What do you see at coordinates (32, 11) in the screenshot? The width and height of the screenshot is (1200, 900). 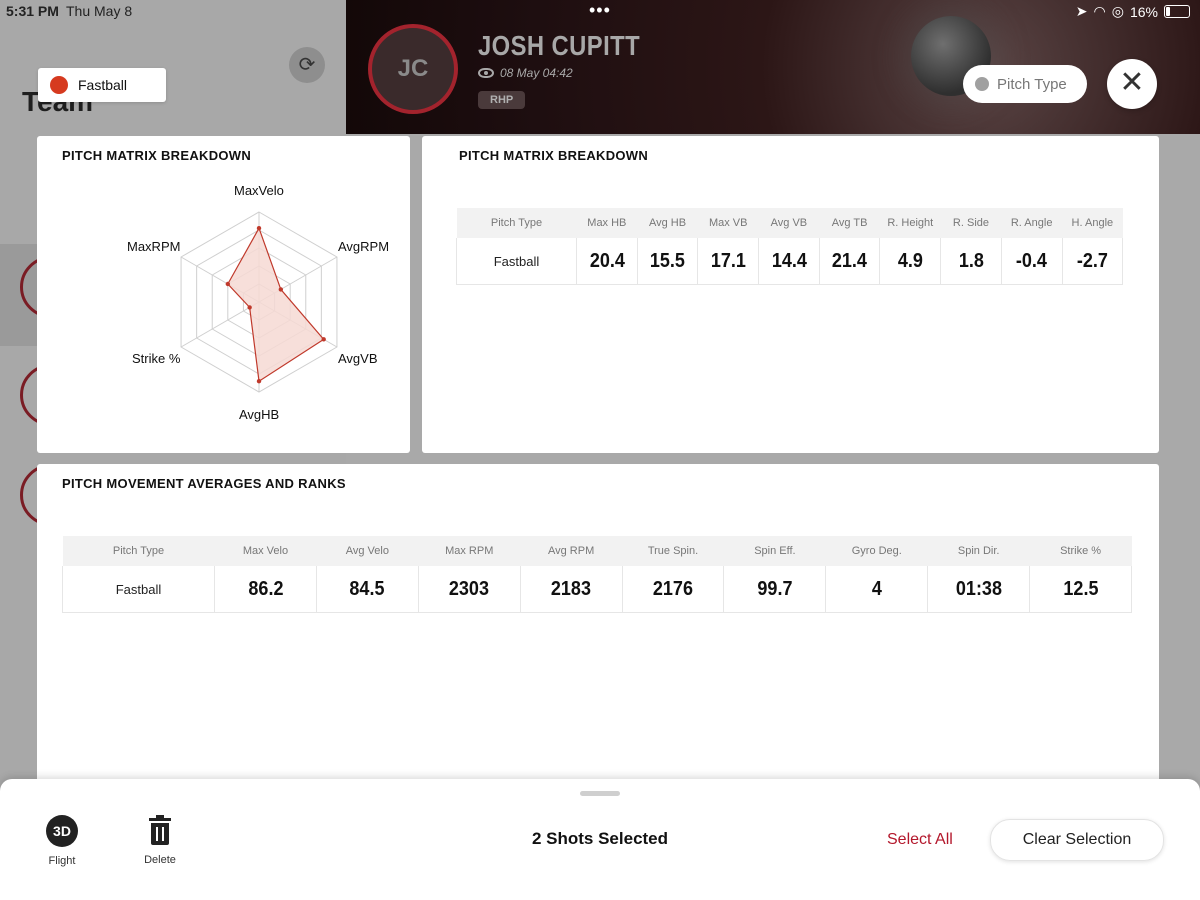 I see `status-time: 5:31 PM` at bounding box center [32, 11].